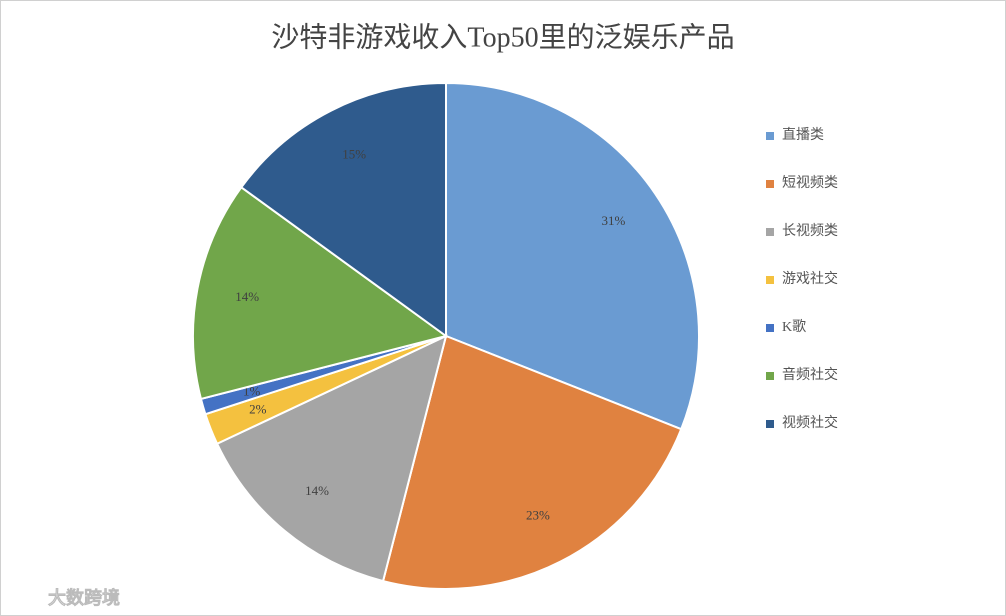  What do you see at coordinates (613, 220) in the screenshot?
I see `data-label: 31%` at bounding box center [613, 220].